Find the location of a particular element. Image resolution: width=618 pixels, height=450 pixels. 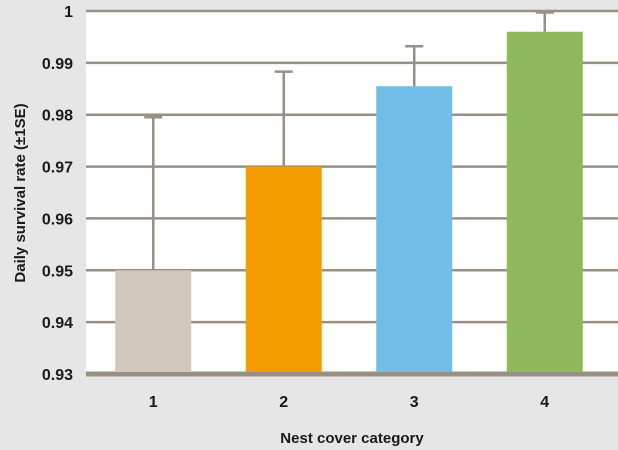

y-tick-label: 0.94 is located at coordinates (57, 323).